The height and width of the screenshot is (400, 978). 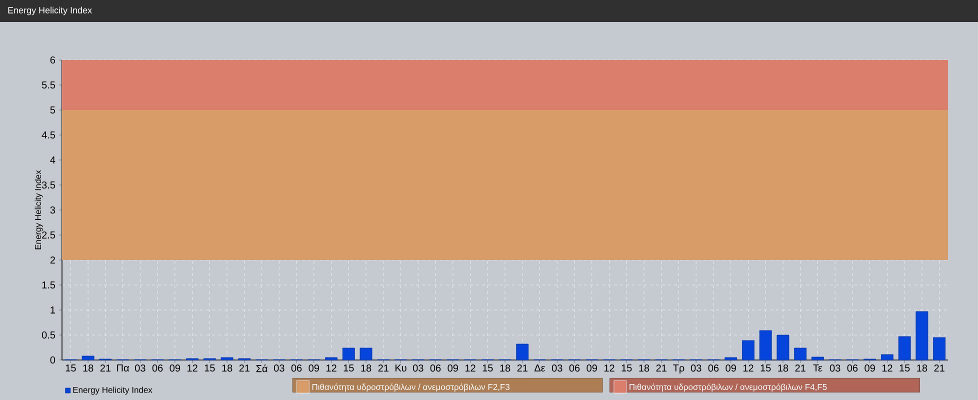 I want to click on y-tick-label: 0.5, so click(x=49, y=335).